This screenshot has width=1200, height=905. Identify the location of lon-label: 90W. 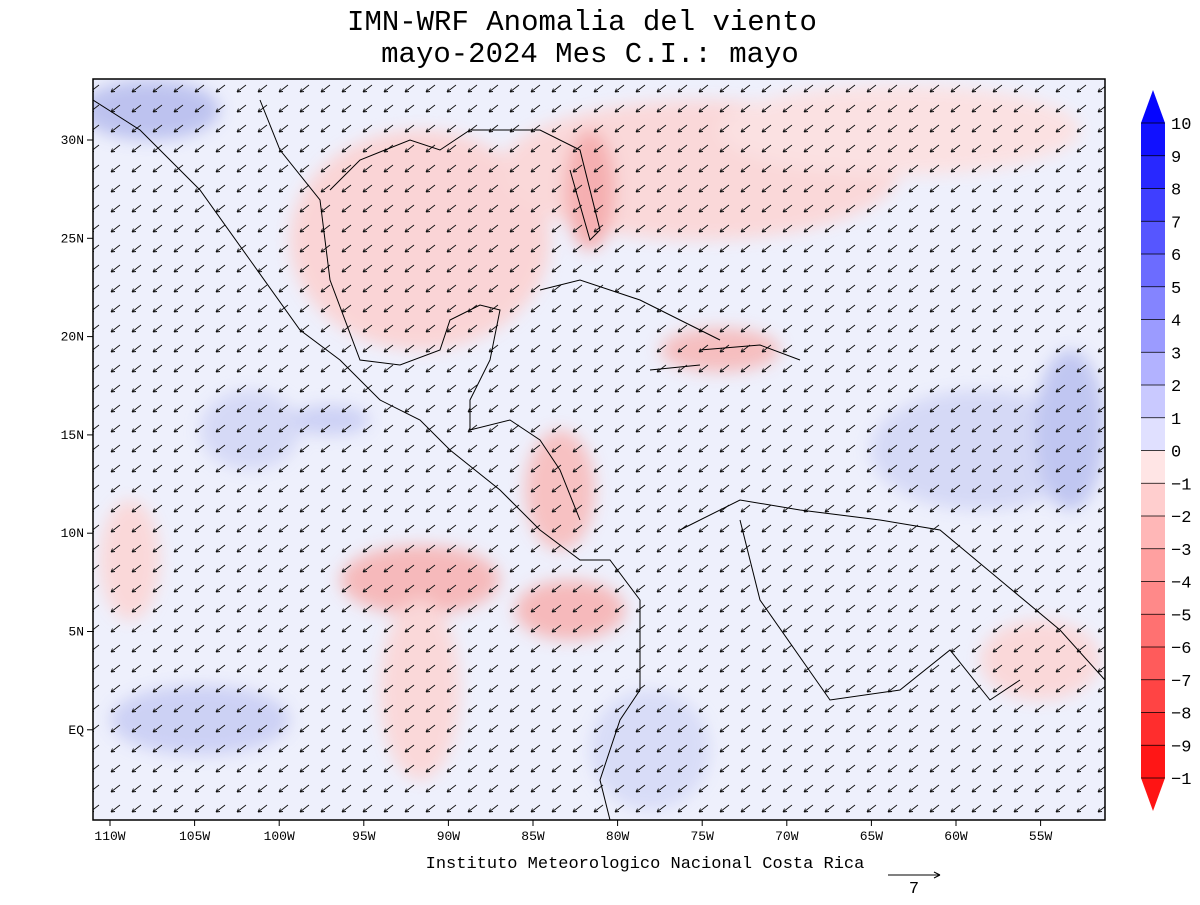
(449, 836).